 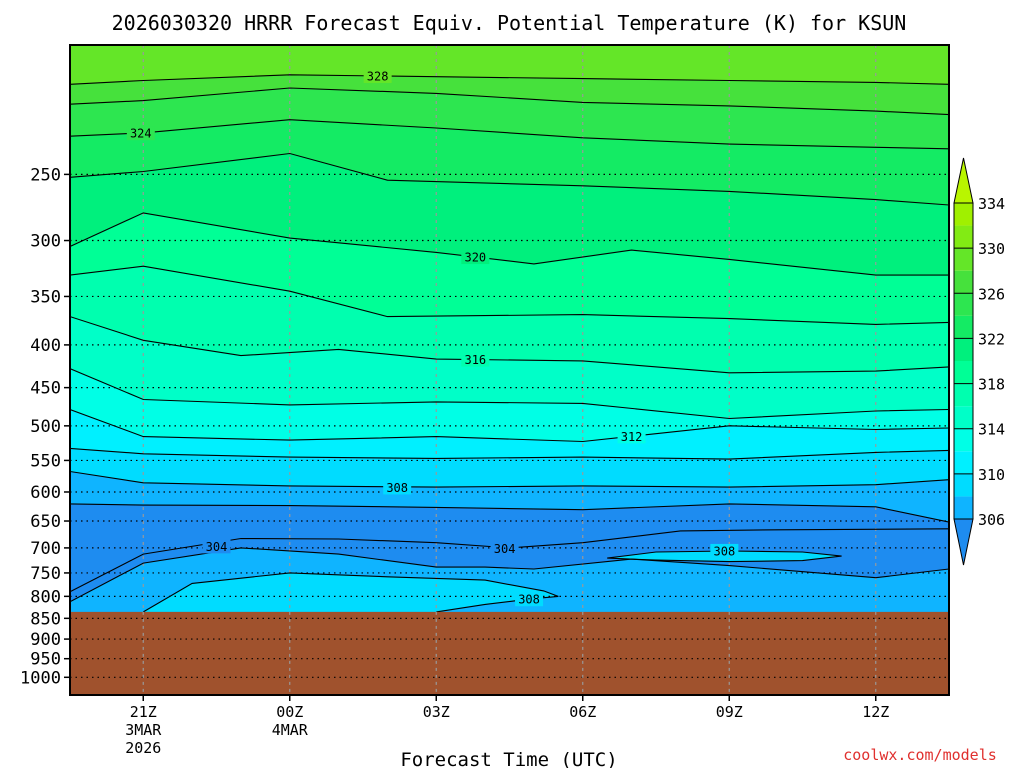 I want to click on y-tick-label-750: 750, so click(x=45, y=574).